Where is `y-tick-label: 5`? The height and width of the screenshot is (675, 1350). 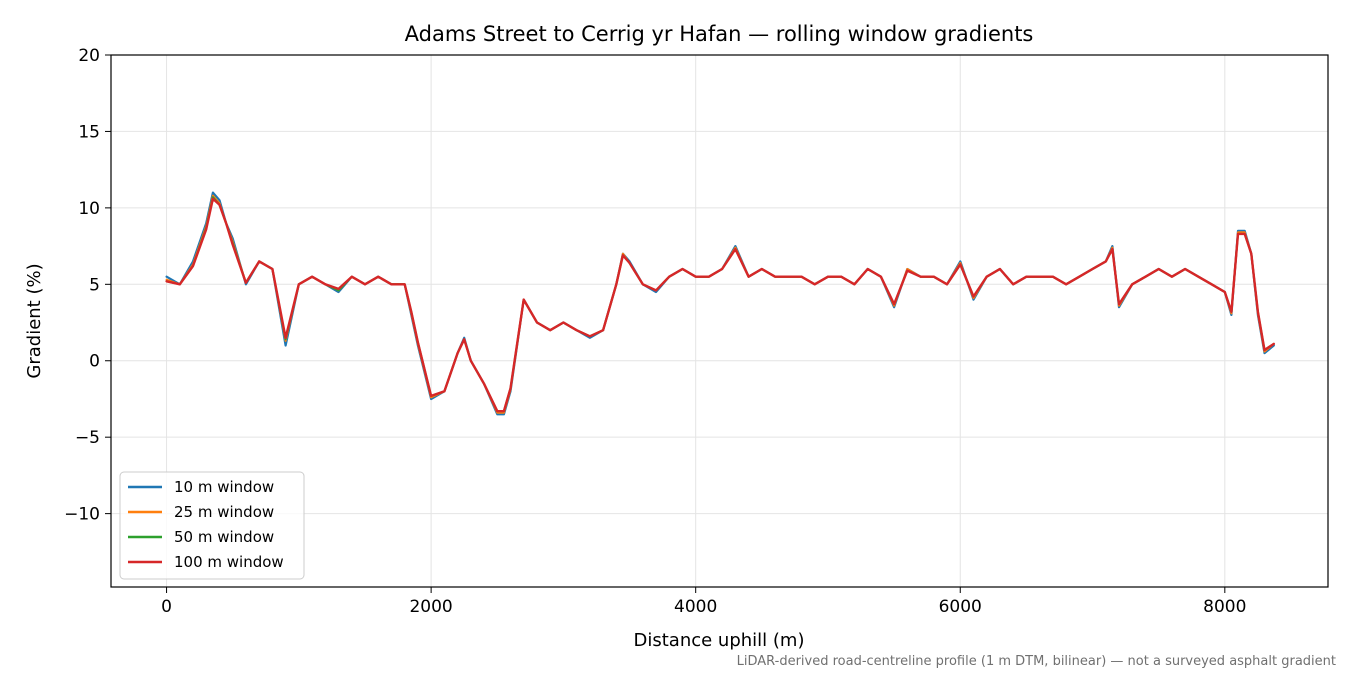 y-tick-label: 5 is located at coordinates (94, 285).